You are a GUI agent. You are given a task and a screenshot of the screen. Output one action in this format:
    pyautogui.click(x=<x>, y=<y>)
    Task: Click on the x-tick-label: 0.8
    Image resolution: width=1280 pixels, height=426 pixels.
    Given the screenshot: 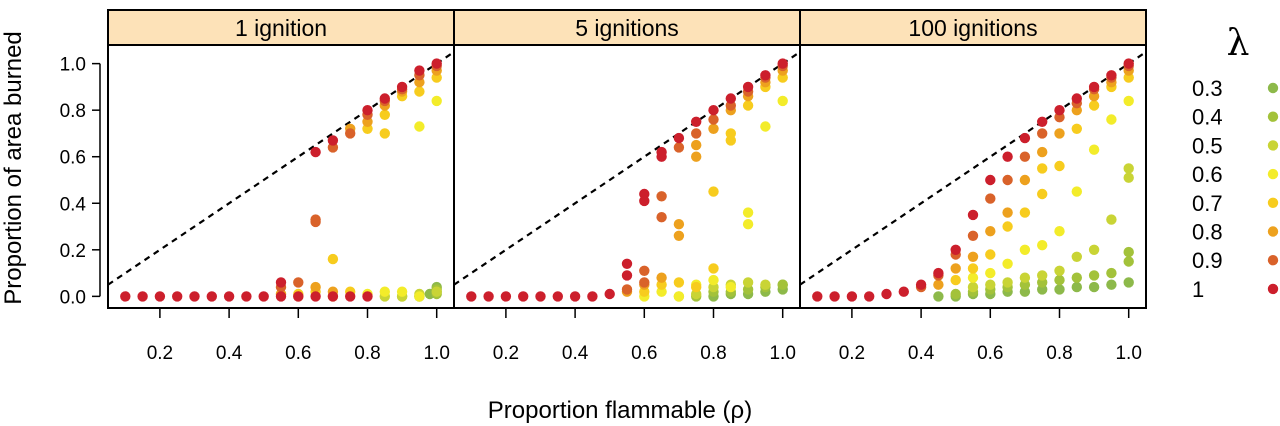 What is the action you would take?
    pyautogui.click(x=367, y=353)
    